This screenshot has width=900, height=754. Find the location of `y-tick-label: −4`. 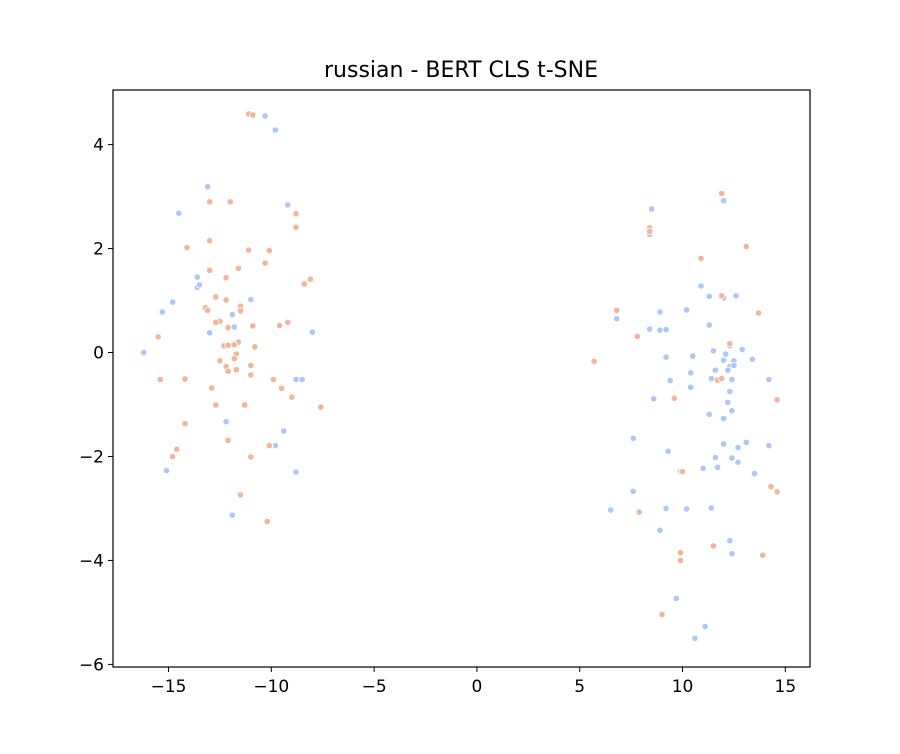

y-tick-label: −4 is located at coordinates (91, 561).